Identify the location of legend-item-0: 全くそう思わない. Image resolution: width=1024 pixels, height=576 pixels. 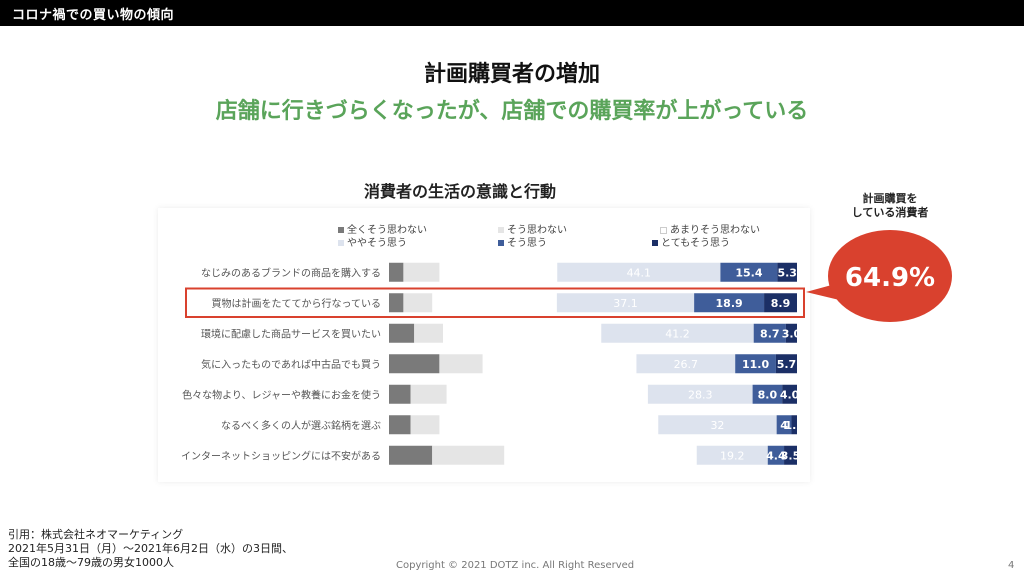
(382, 228).